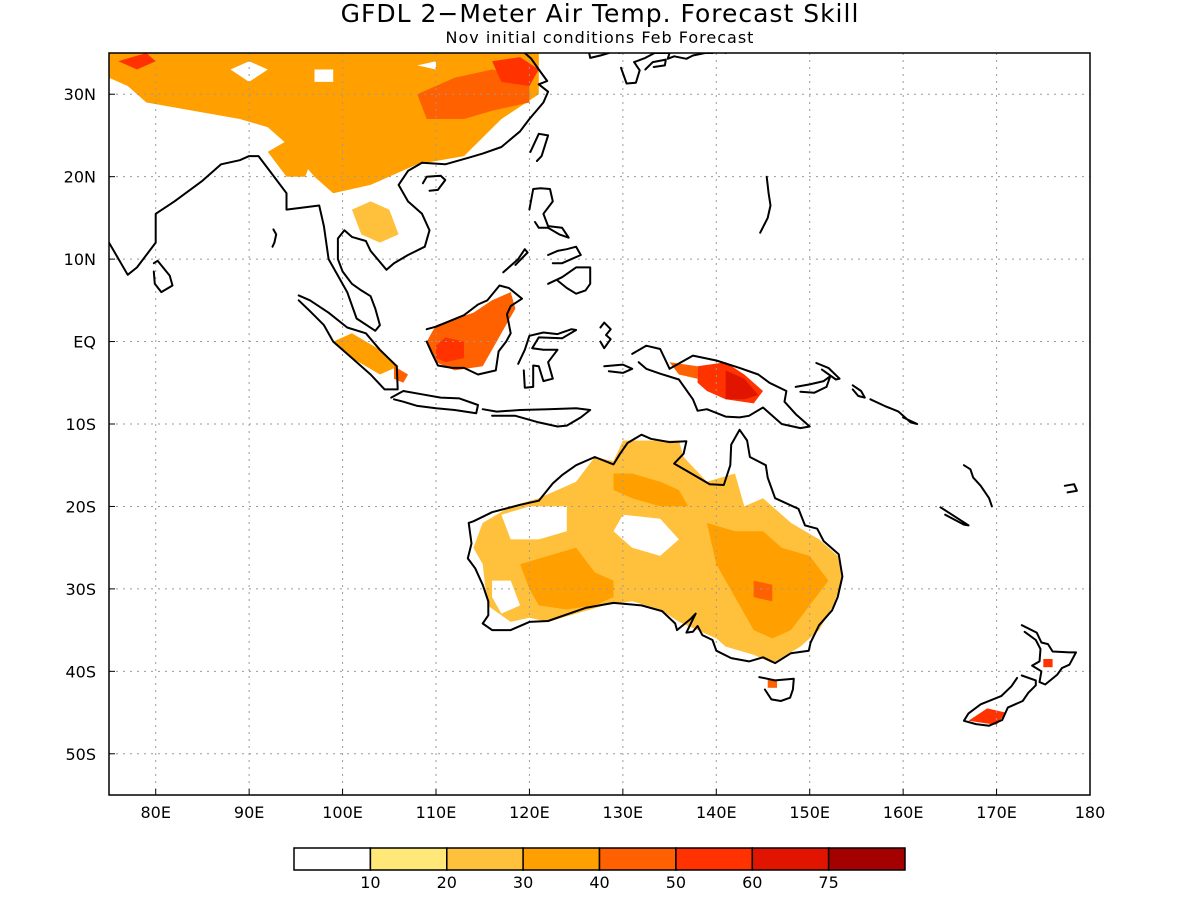  What do you see at coordinates (623, 812) in the screenshot?
I see `x-tick-label: 130E` at bounding box center [623, 812].